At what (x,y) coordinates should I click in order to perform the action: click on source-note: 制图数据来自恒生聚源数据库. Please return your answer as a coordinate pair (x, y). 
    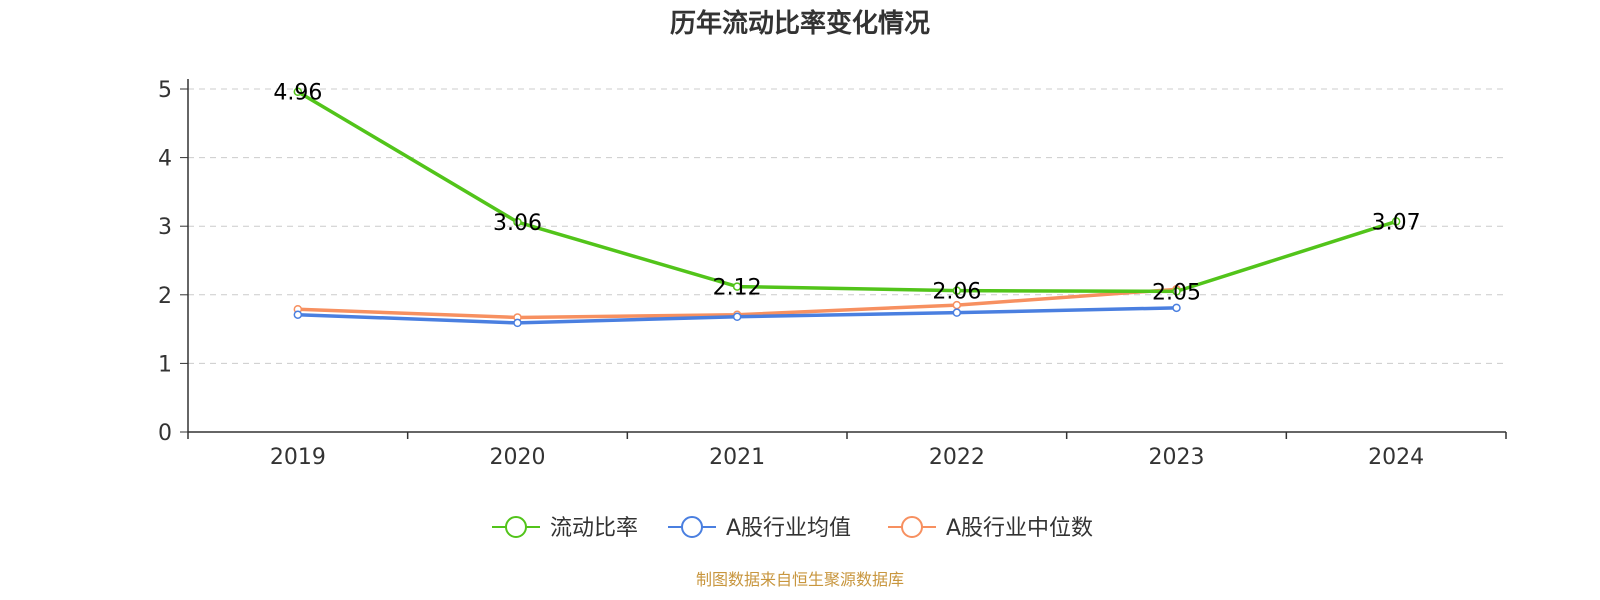
    Looking at the image, I should click on (800, 579).